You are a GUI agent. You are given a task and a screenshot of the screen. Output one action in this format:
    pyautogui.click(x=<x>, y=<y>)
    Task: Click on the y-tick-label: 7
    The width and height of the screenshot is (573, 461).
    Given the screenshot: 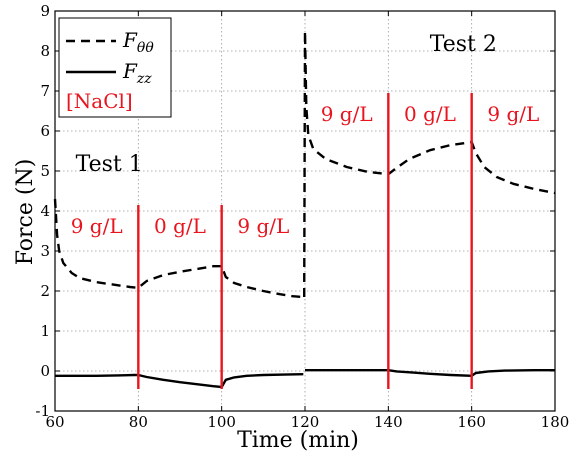 What is the action you would take?
    pyautogui.click(x=45, y=91)
    